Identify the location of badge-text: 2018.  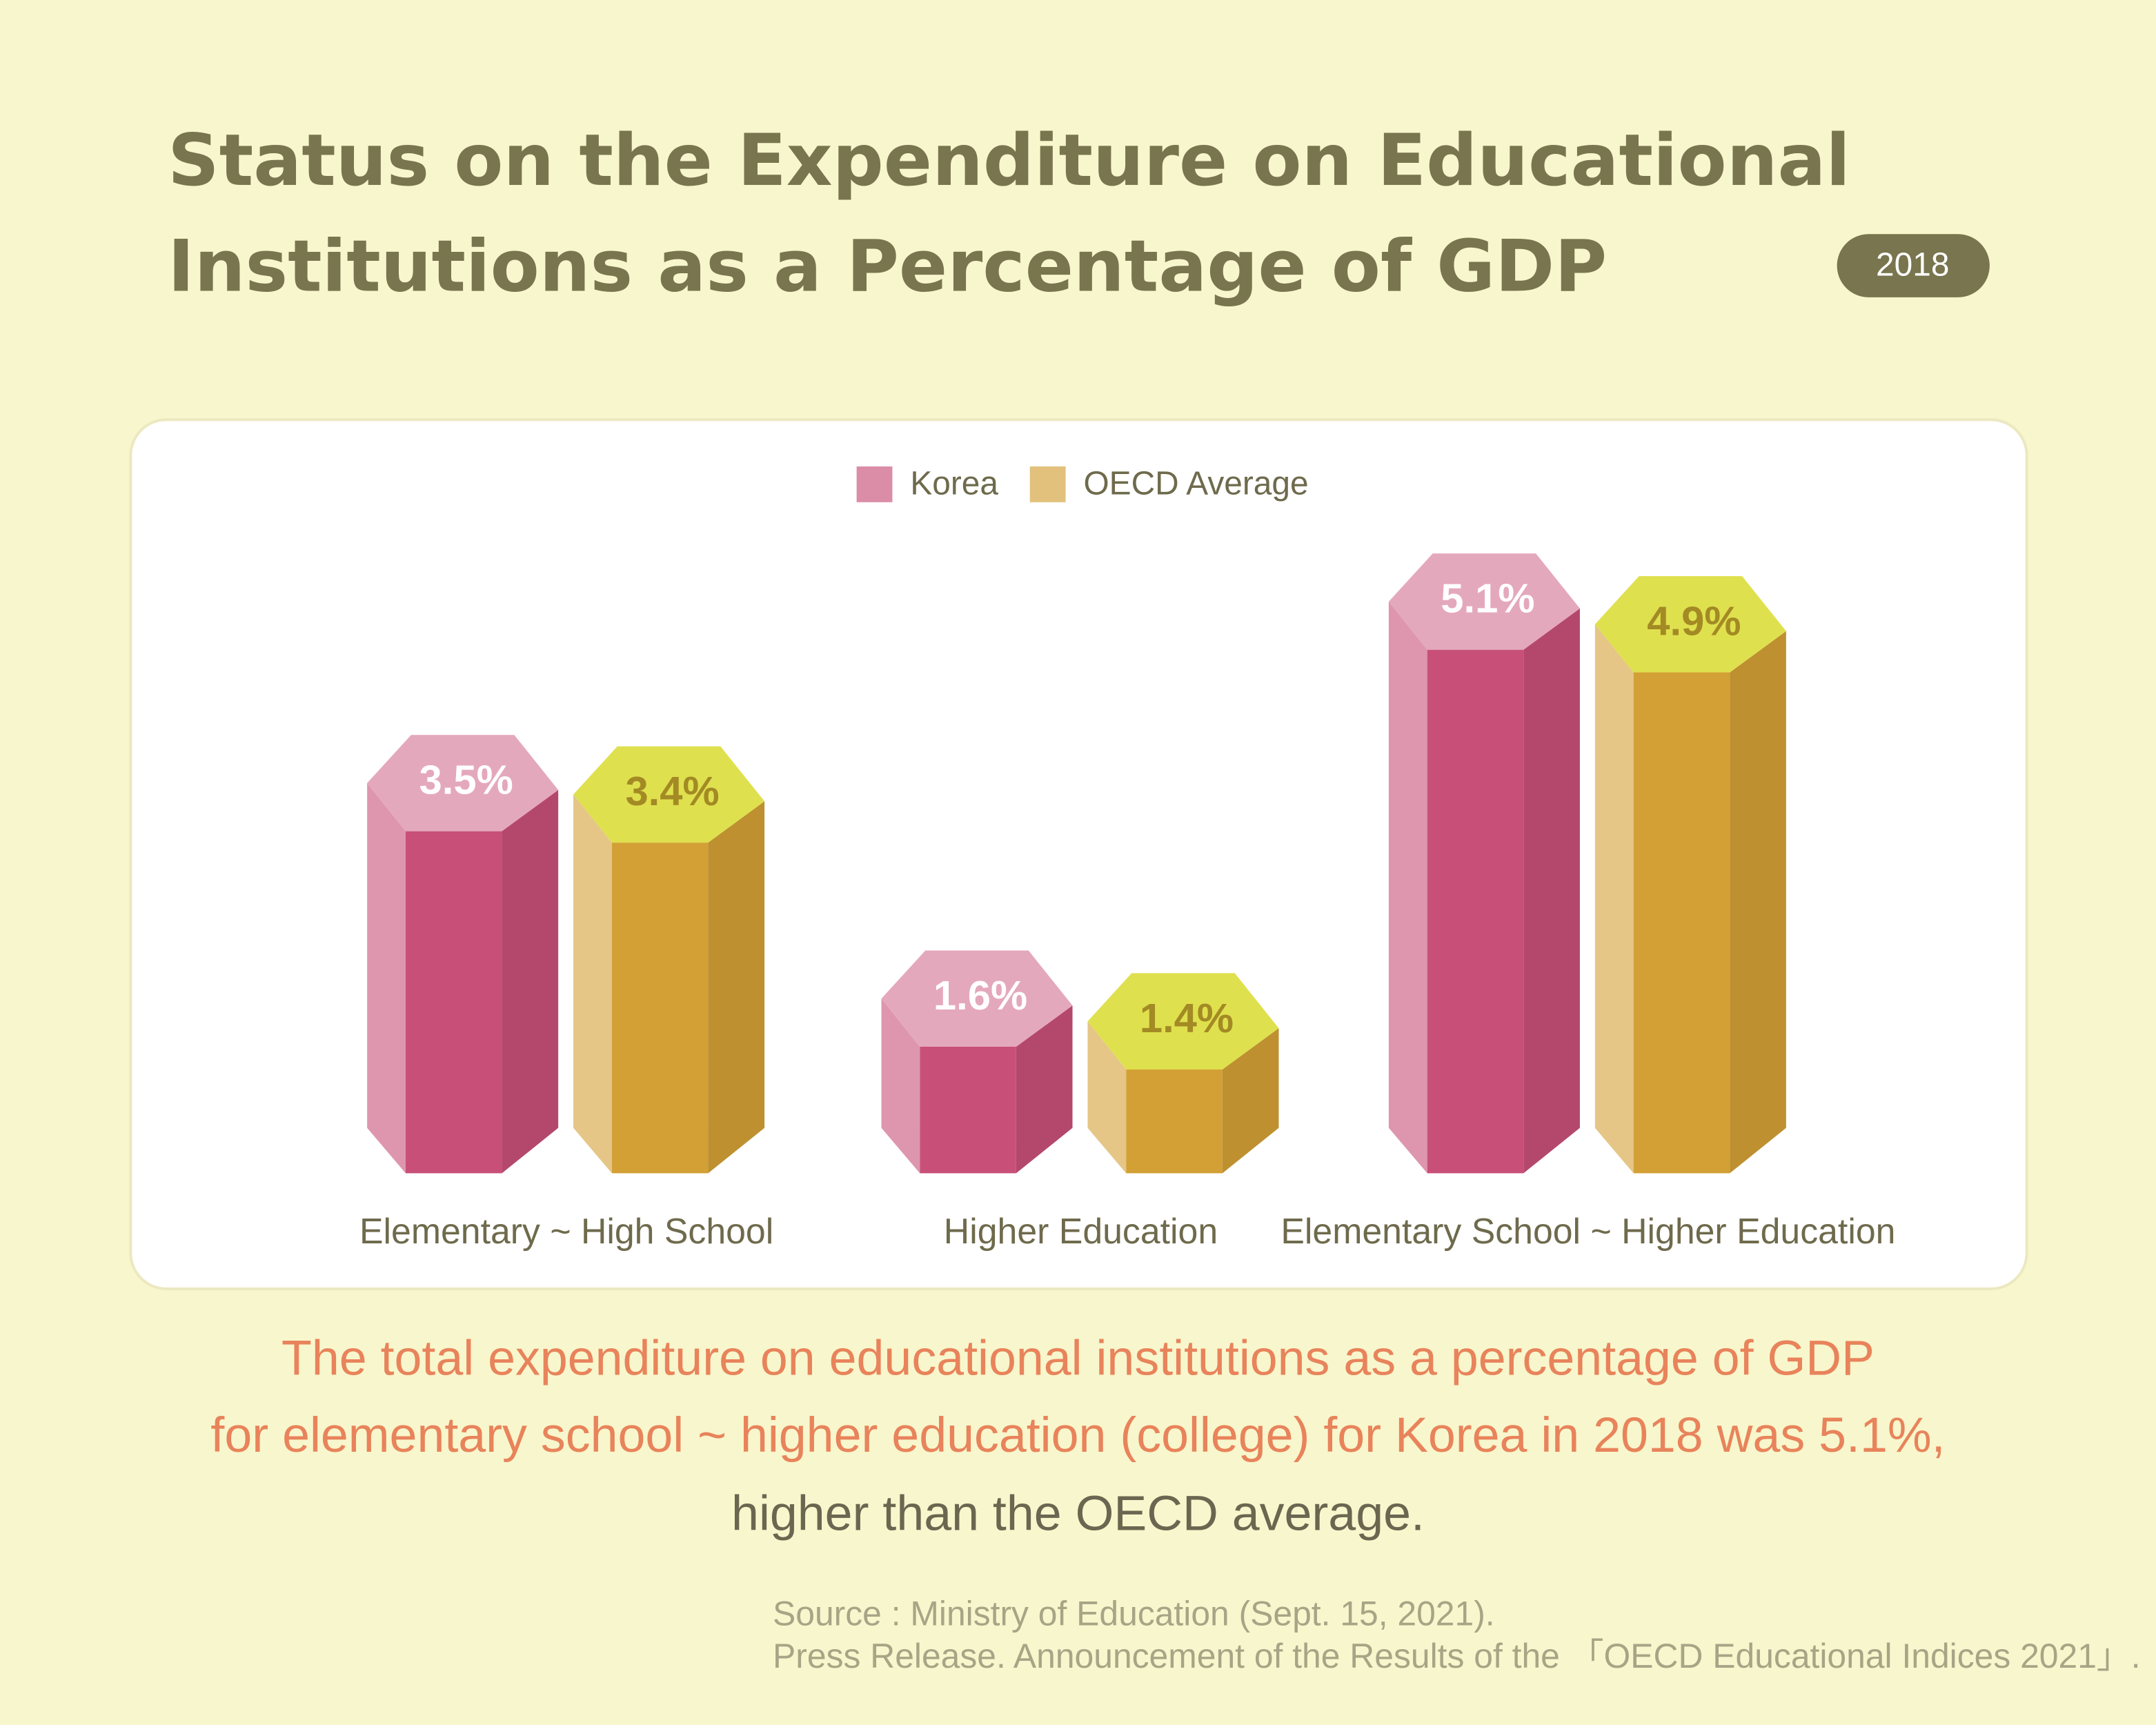
(1912, 265).